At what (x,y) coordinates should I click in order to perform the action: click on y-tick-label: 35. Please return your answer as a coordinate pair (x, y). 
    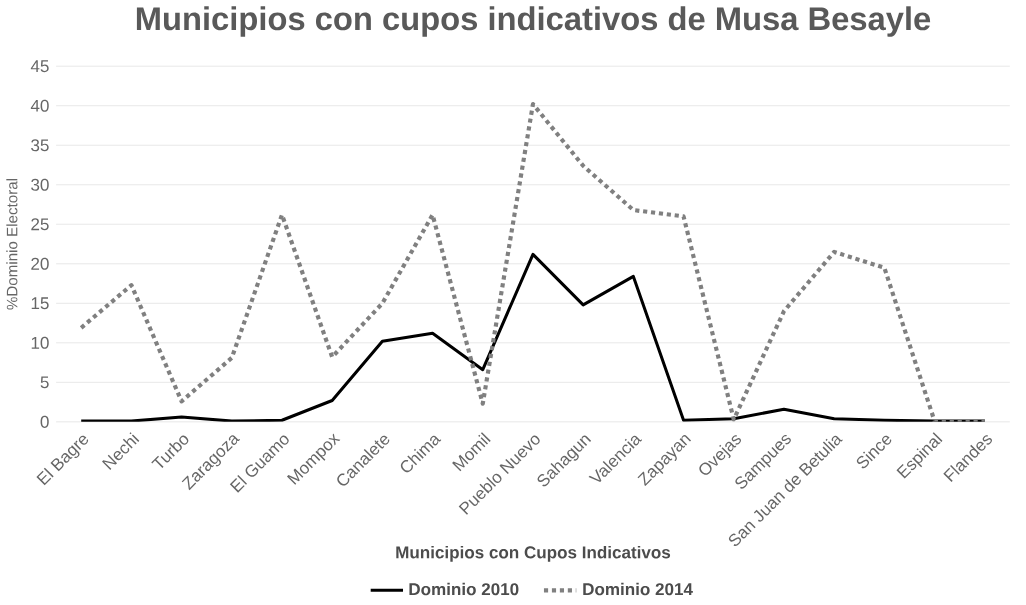
    Looking at the image, I should click on (40, 145).